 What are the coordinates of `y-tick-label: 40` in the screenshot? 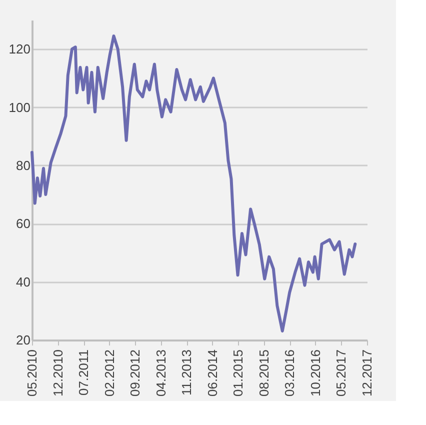 It's located at (23, 282).